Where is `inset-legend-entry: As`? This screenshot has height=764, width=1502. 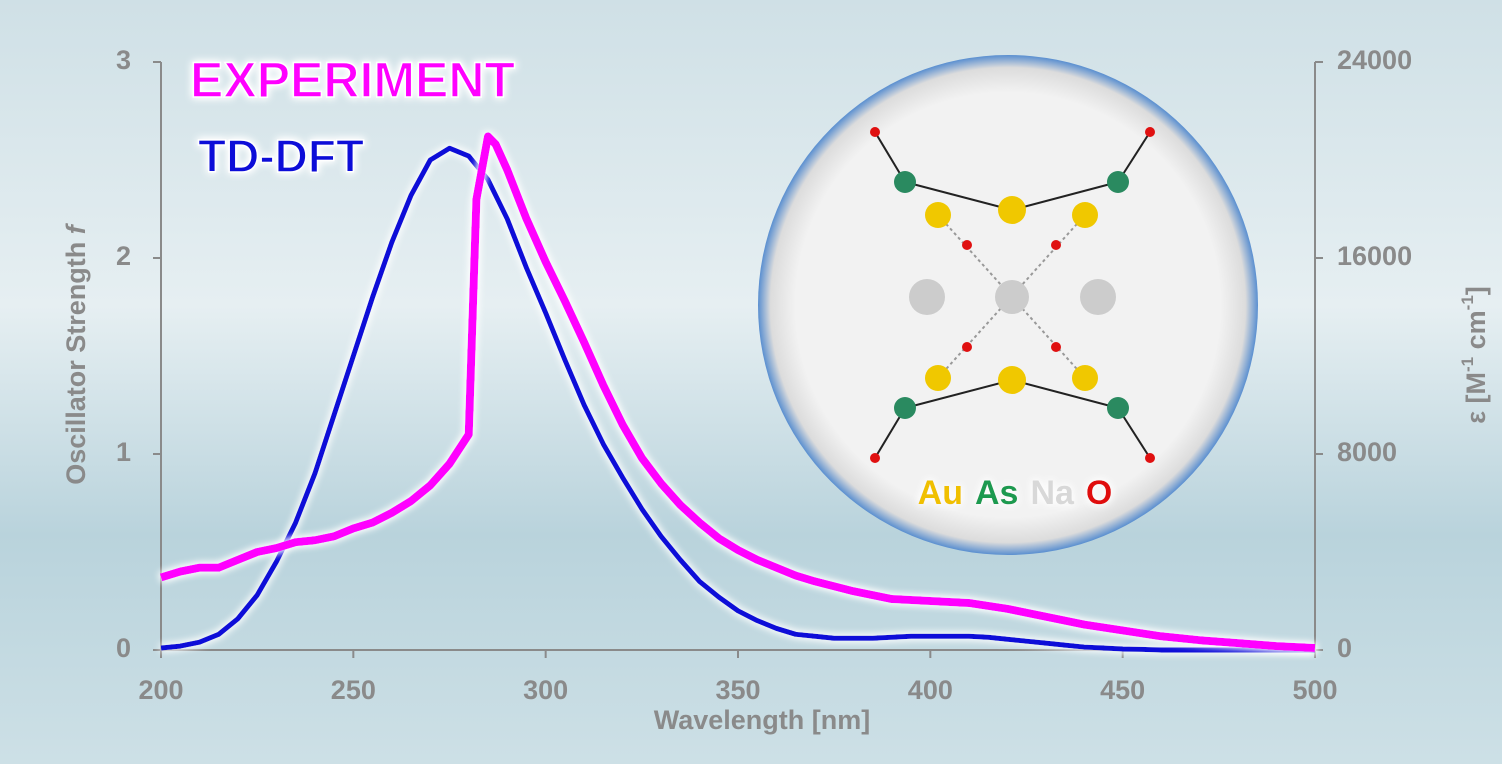
inset-legend-entry: As is located at coordinates (996, 493).